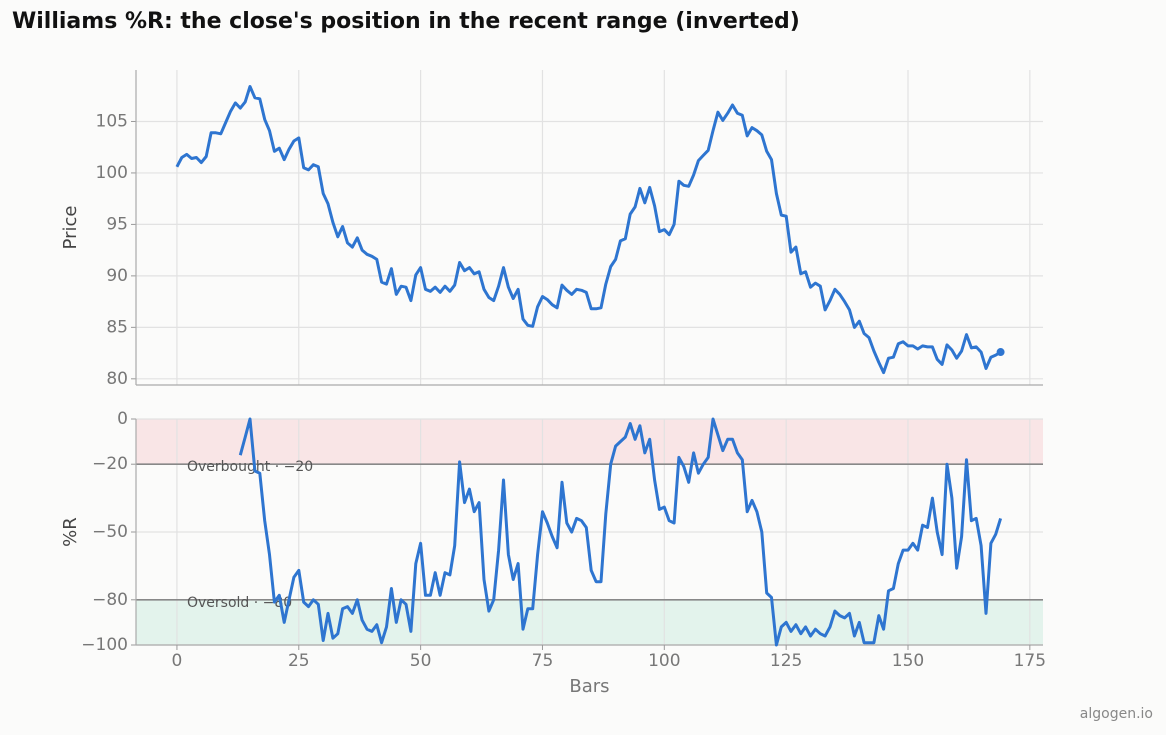  What do you see at coordinates (1030, 661) in the screenshot?
I see `x-tick-label: 175` at bounding box center [1030, 661].